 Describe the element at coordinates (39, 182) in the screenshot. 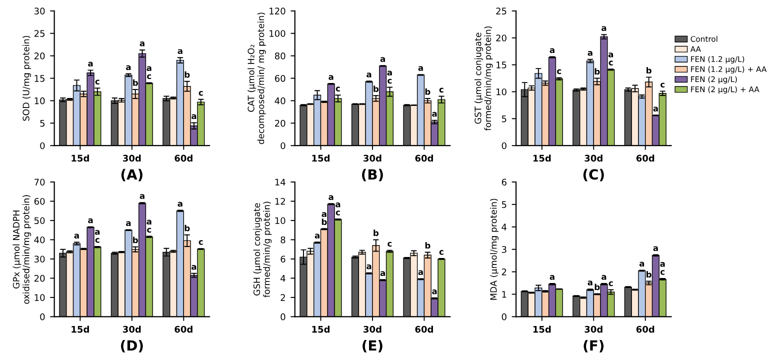

I see `y-tick-label: 70` at that location.